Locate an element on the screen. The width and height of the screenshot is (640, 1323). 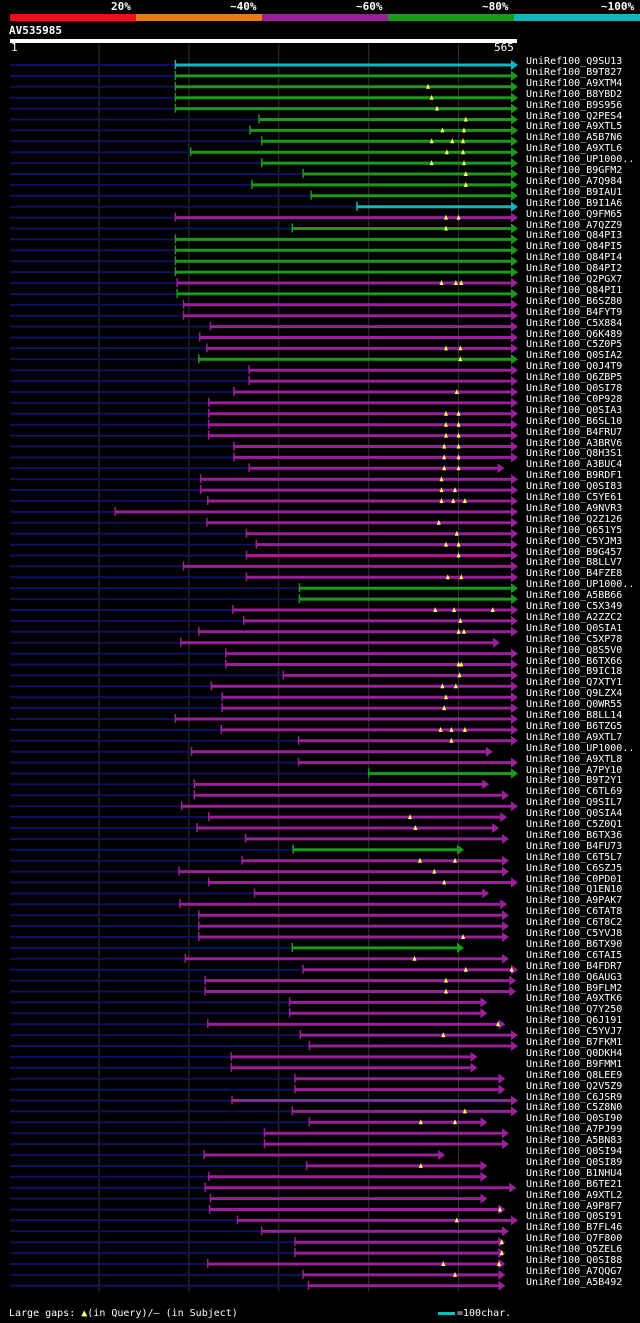
hit-name-link: UniRef100_Q8LEE9 is located at coordinates (574, 1075).